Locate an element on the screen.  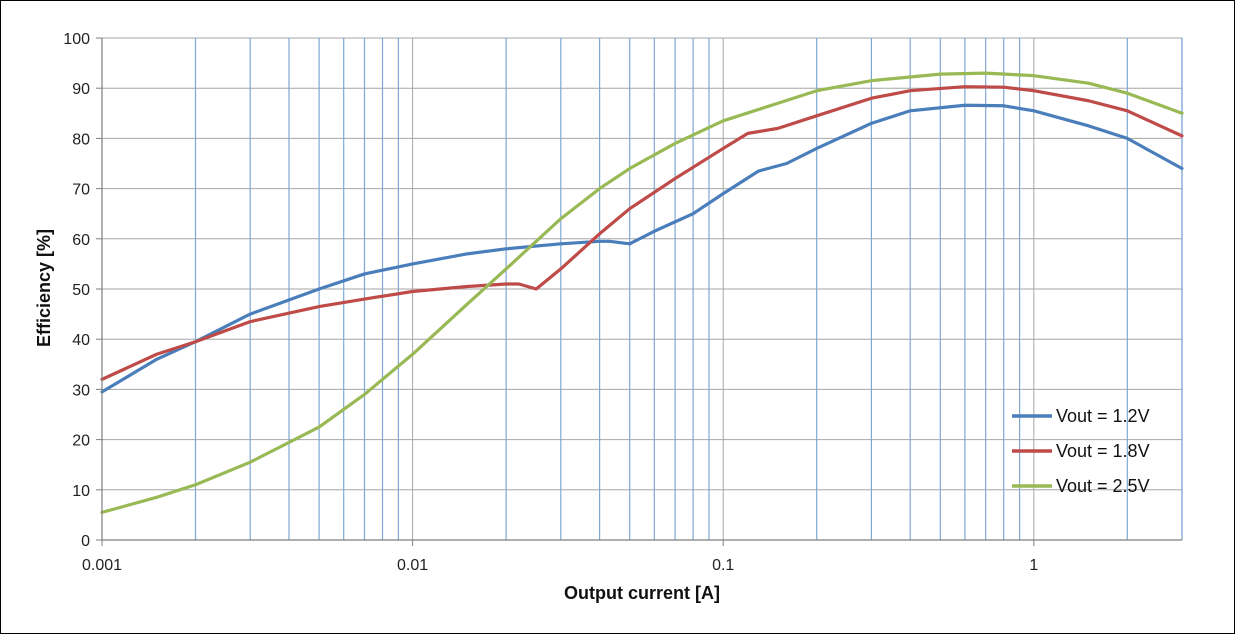
y-tick-label: 90 is located at coordinates (81, 89).